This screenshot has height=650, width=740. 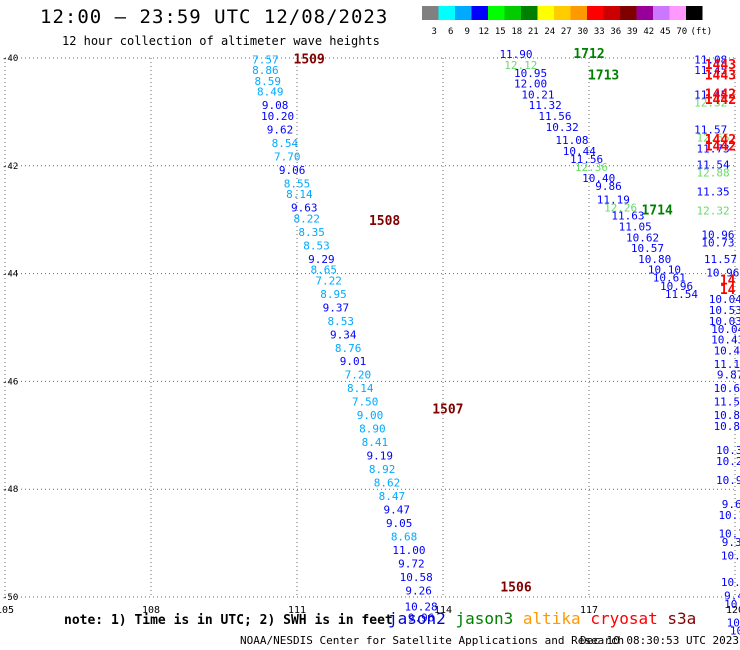 I want to click on wave-height-point: 11.00, so click(x=408, y=550).